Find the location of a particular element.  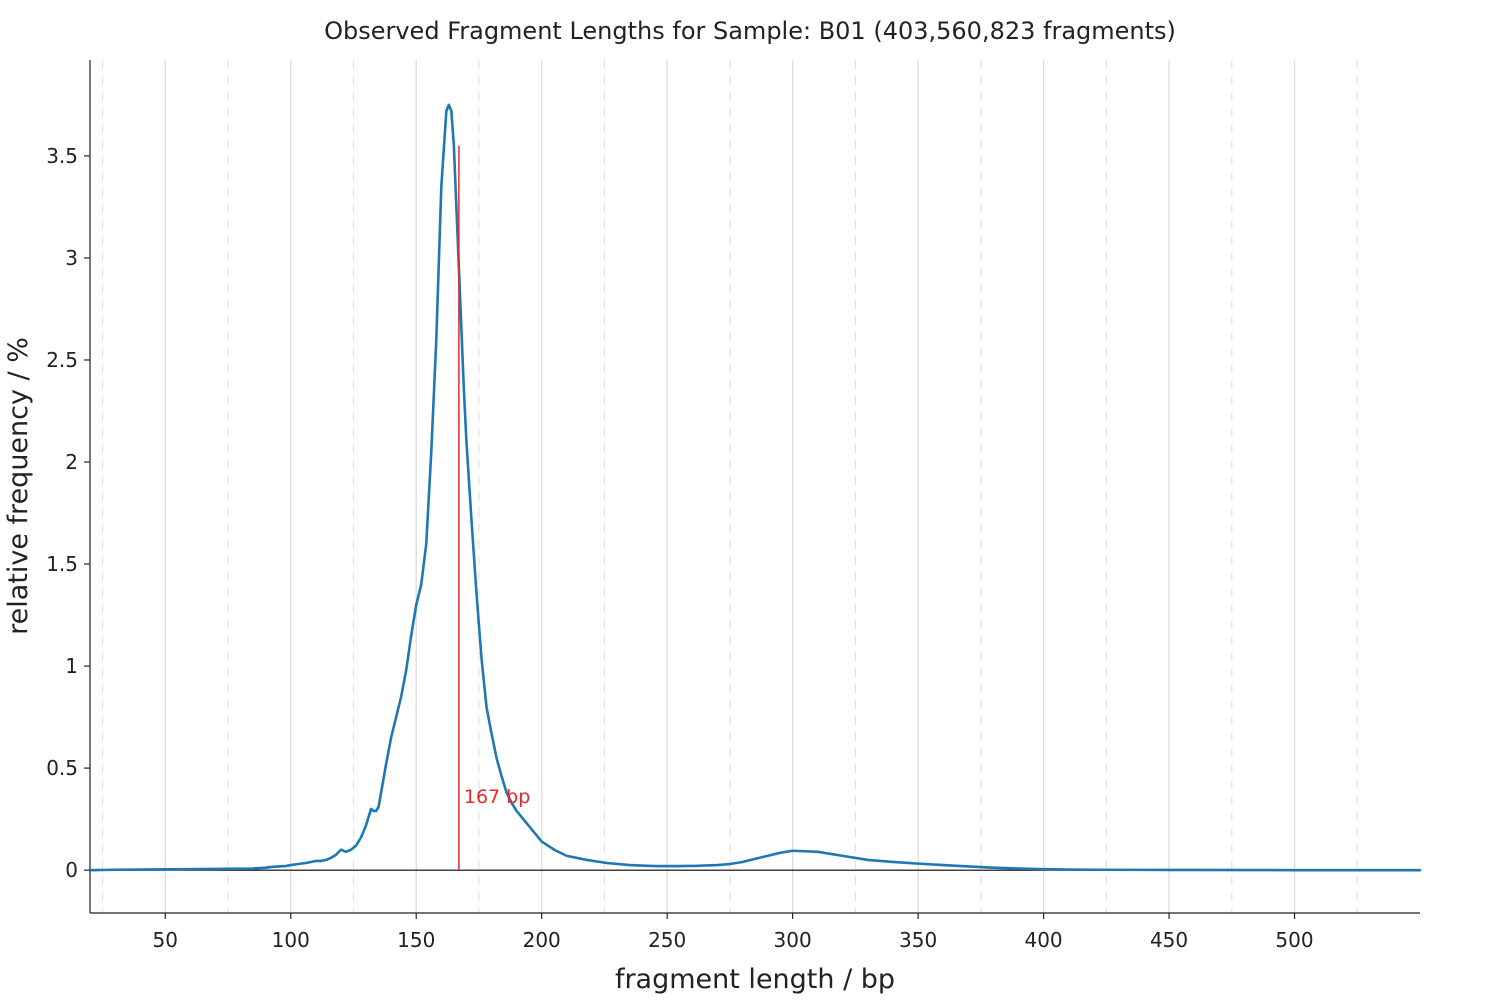

y-axis-label: relative frequency / % is located at coordinates (18, 486).